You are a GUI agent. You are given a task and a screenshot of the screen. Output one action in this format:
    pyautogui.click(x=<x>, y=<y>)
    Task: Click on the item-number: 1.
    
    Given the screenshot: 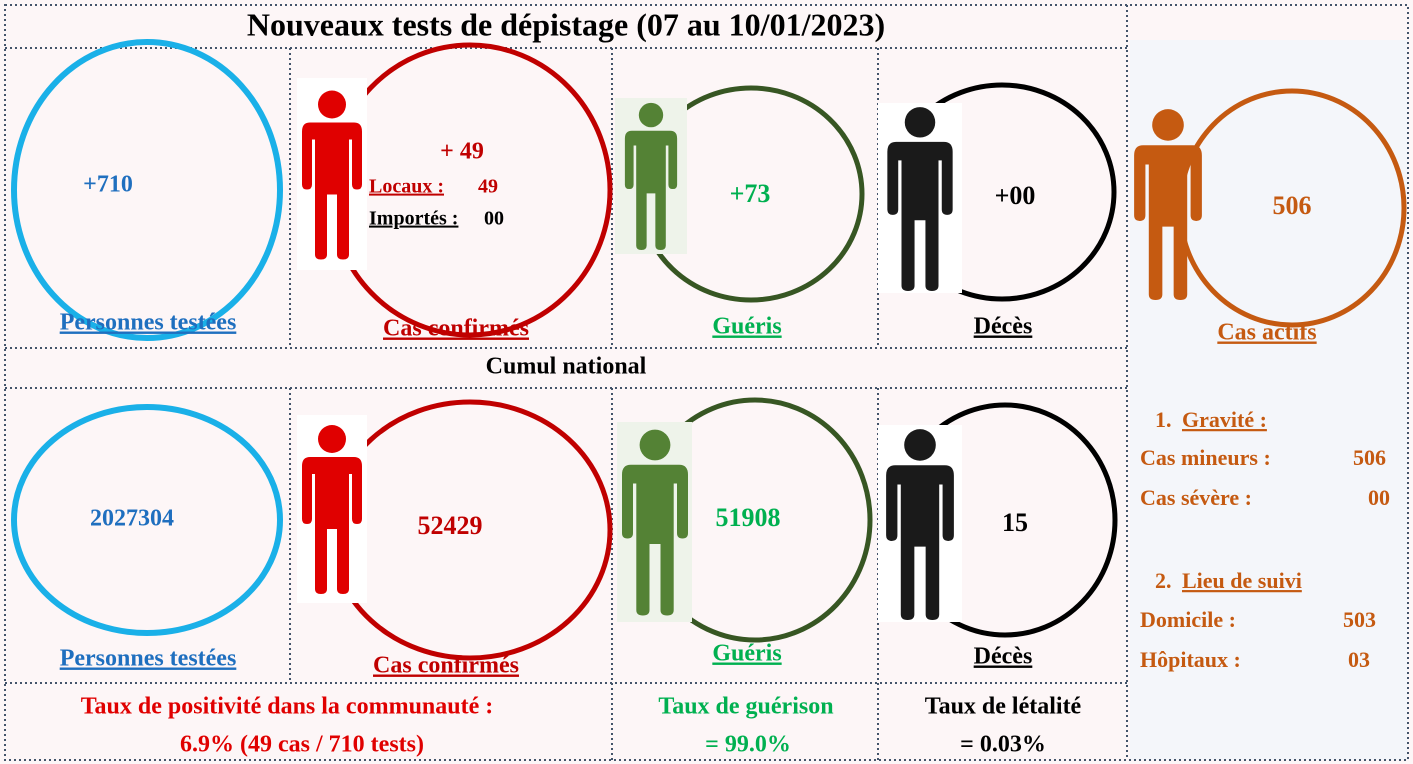 What is the action you would take?
    pyautogui.click(x=1163, y=419)
    